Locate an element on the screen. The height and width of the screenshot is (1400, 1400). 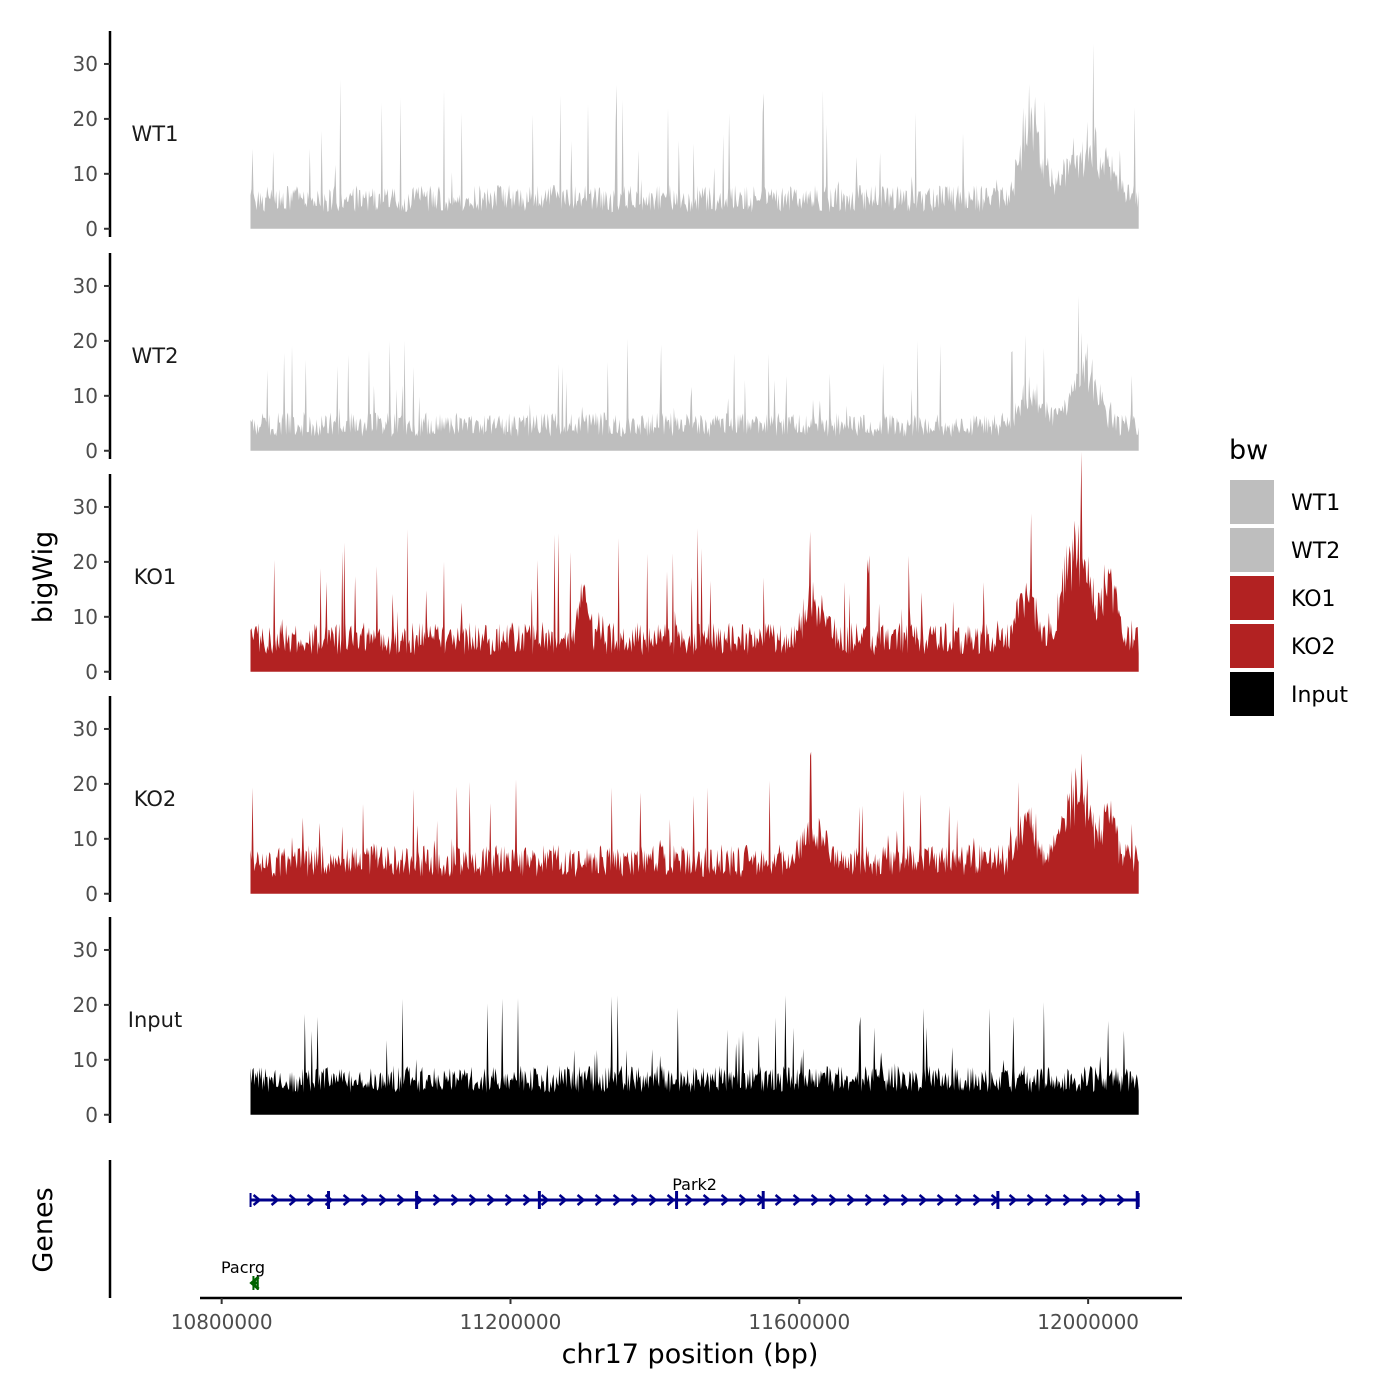
gene-park2: Park2 is located at coordinates (694, 1192).